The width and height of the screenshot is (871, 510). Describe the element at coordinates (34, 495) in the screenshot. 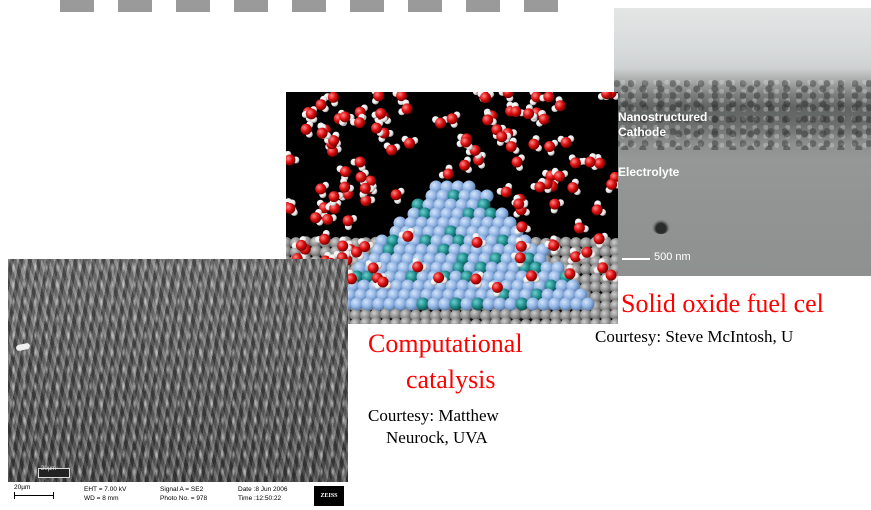

I see `scale-line` at that location.